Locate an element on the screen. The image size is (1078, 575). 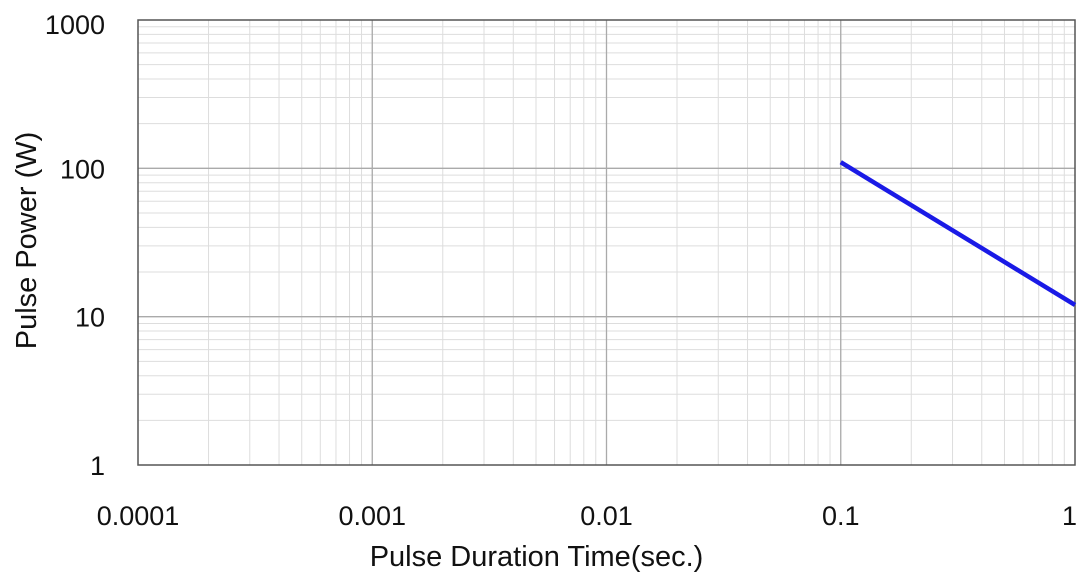
x-axis-title: Pulse Duration Time(sec.) is located at coordinates (537, 557).